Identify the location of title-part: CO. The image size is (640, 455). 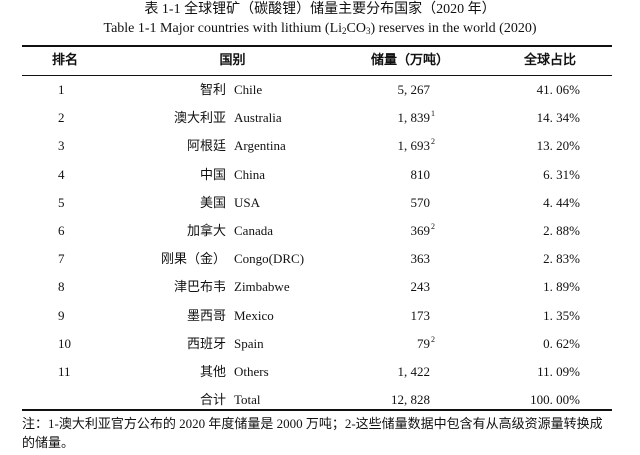
(356, 28).